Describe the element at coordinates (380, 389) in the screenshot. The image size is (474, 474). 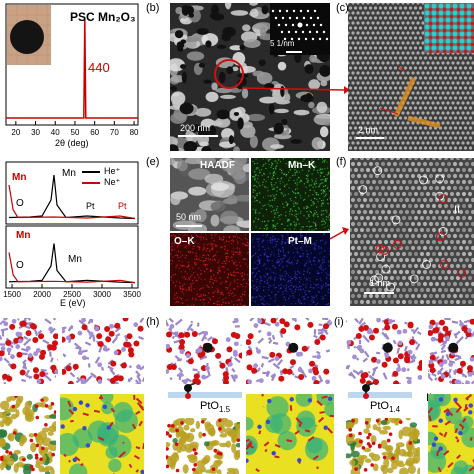
I see `pto14-side-model` at that location.